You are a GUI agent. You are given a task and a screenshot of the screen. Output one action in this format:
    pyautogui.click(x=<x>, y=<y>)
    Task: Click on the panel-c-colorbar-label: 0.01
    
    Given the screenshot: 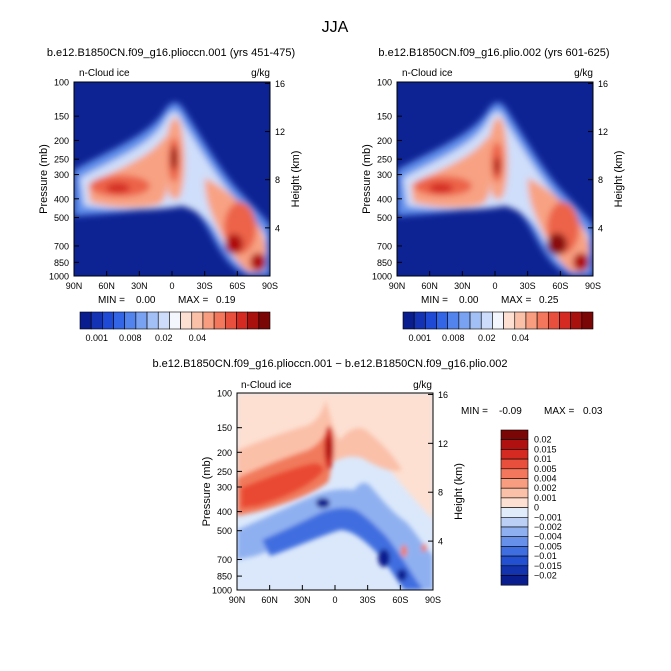 What is the action you would take?
    pyautogui.click(x=543, y=459)
    